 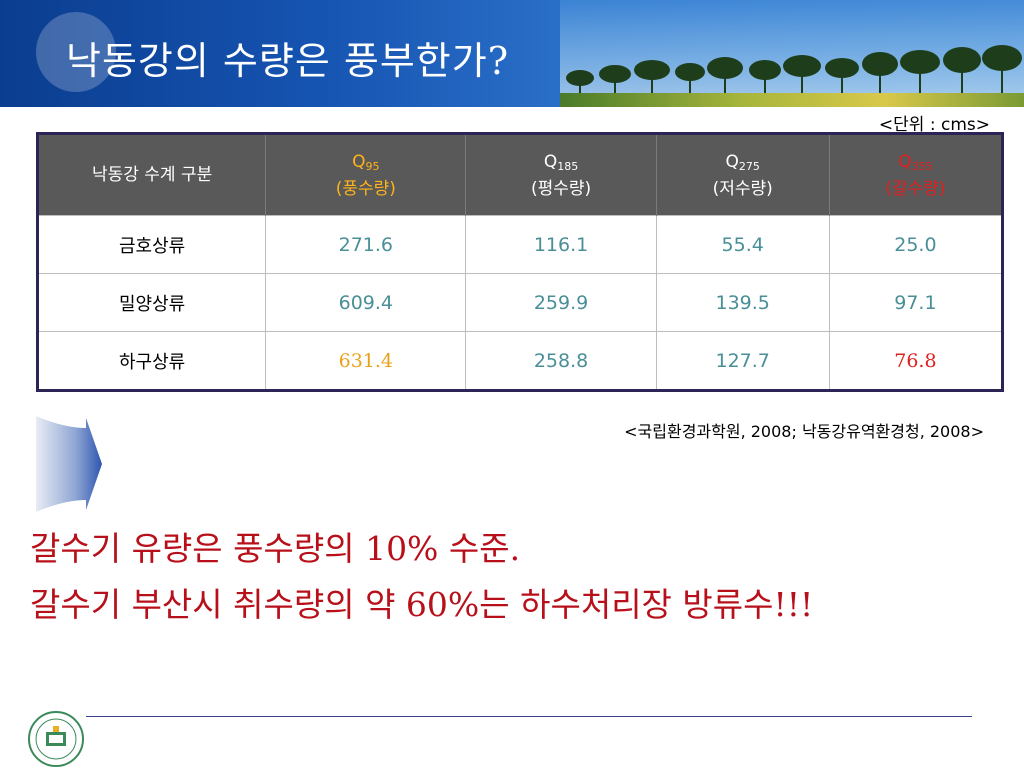 I want to click on column-header-q275: Q275 (저수량), so click(x=743, y=174).